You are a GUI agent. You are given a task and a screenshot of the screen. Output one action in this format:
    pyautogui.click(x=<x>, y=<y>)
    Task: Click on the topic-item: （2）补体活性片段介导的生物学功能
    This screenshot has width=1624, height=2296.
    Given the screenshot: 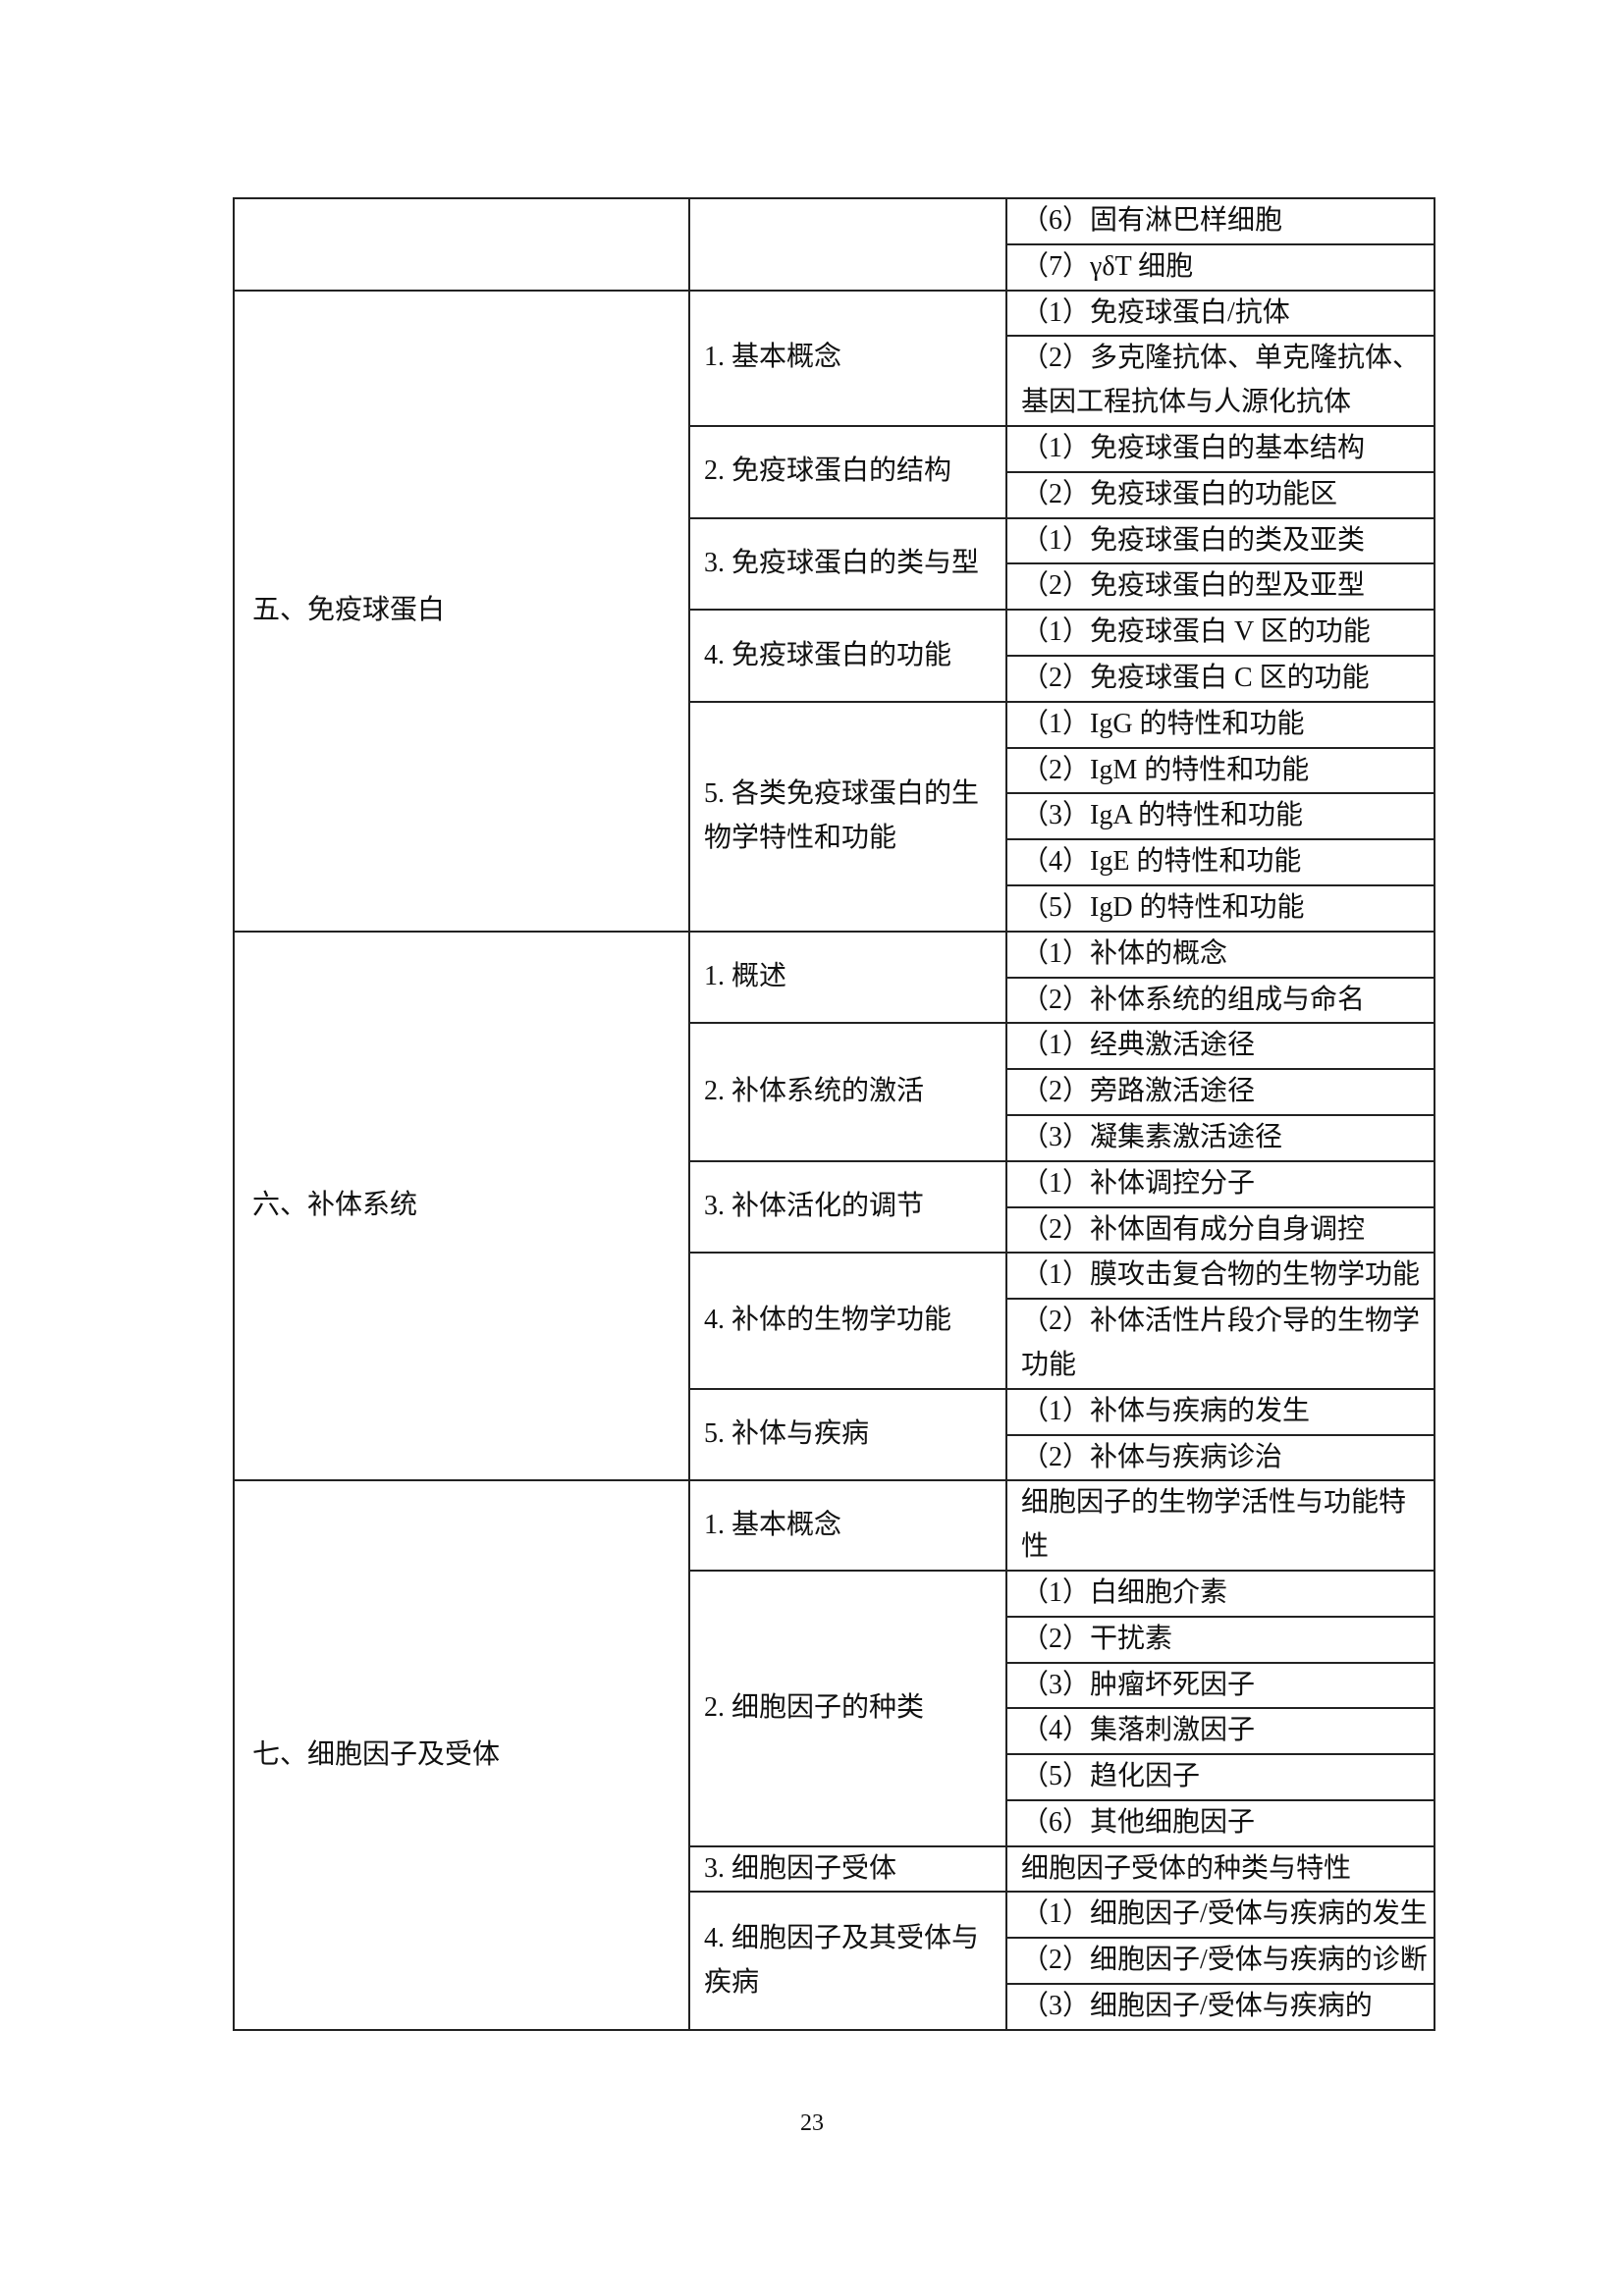 What is the action you would take?
    pyautogui.click(x=1220, y=1344)
    